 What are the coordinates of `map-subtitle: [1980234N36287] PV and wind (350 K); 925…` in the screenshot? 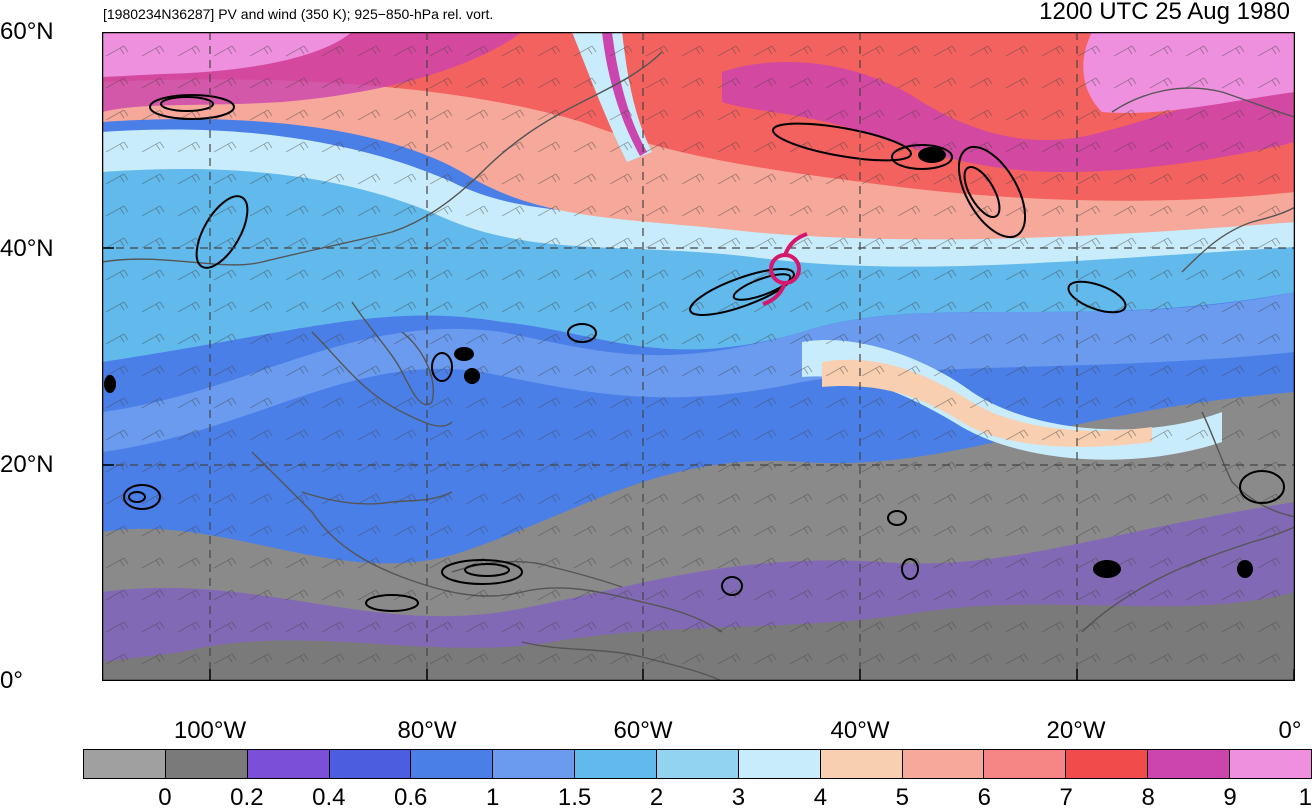 It's located at (298, 14).